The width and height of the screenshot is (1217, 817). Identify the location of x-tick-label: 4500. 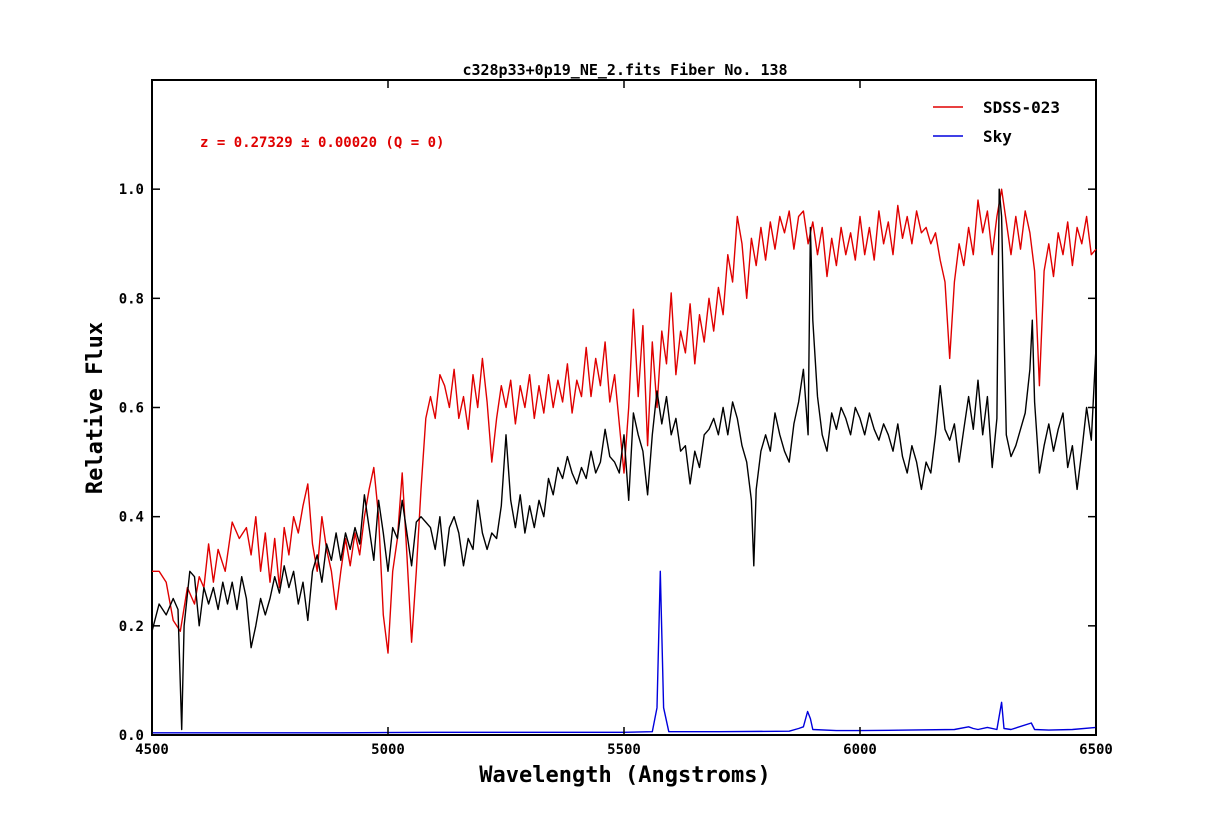
(152, 750).